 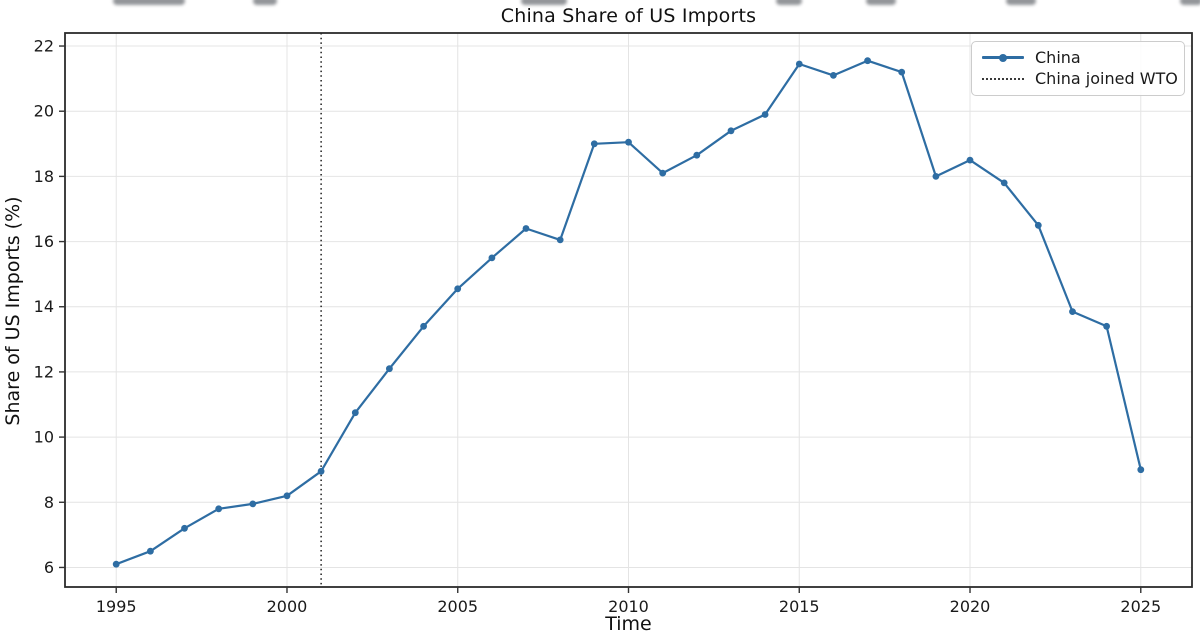 I want to click on legend: China China joined WTO, so click(x=1078, y=68).